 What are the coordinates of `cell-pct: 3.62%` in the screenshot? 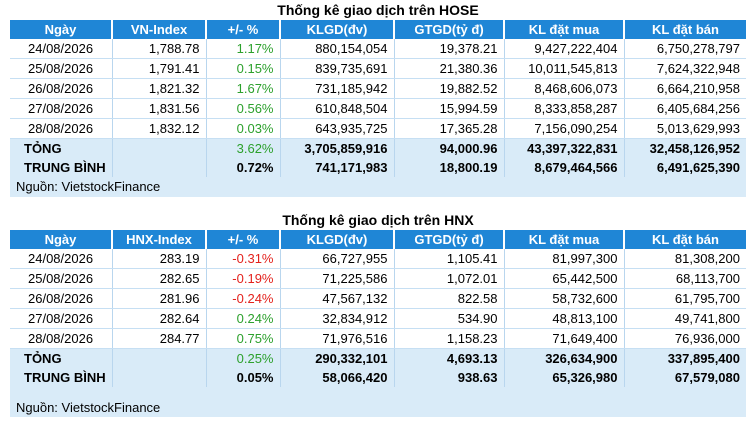 It's located at (243, 148).